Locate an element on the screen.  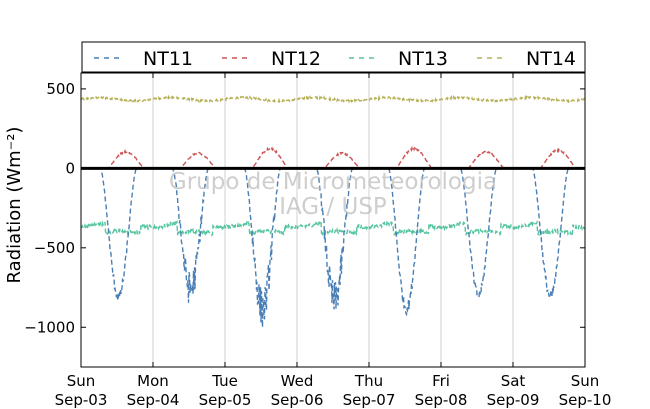
series-line-nt12 is located at coordinates (333, 157).